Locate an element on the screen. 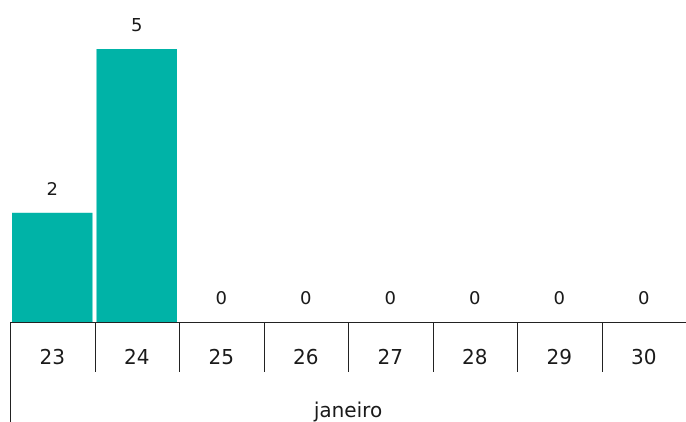 The height and width of the screenshot is (422, 686). tick-label-23: 23 is located at coordinates (52, 357).